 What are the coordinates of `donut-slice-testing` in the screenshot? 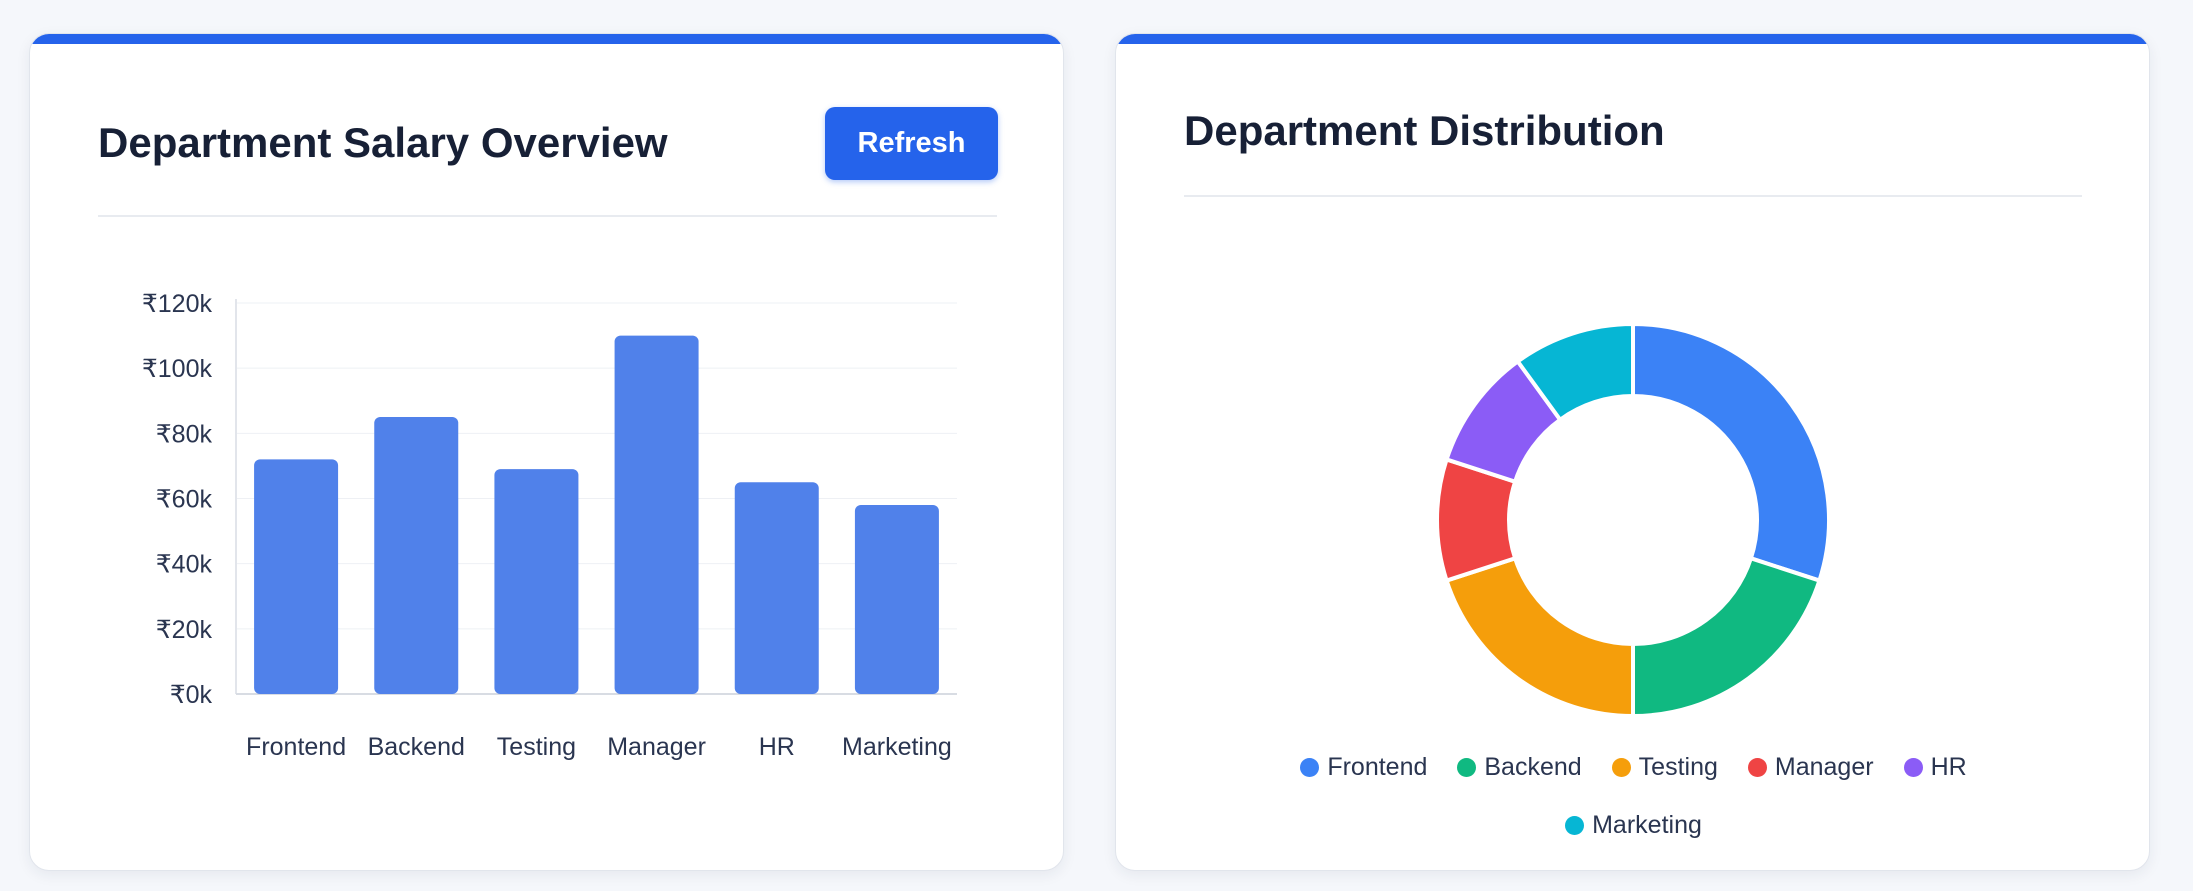 It's located at (1539, 637).